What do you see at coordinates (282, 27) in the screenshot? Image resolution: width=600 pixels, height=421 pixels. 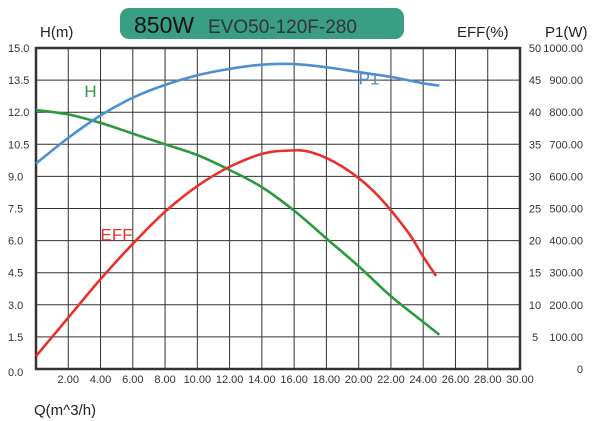 I see `title-model: EVO50-120F-280` at bounding box center [282, 27].